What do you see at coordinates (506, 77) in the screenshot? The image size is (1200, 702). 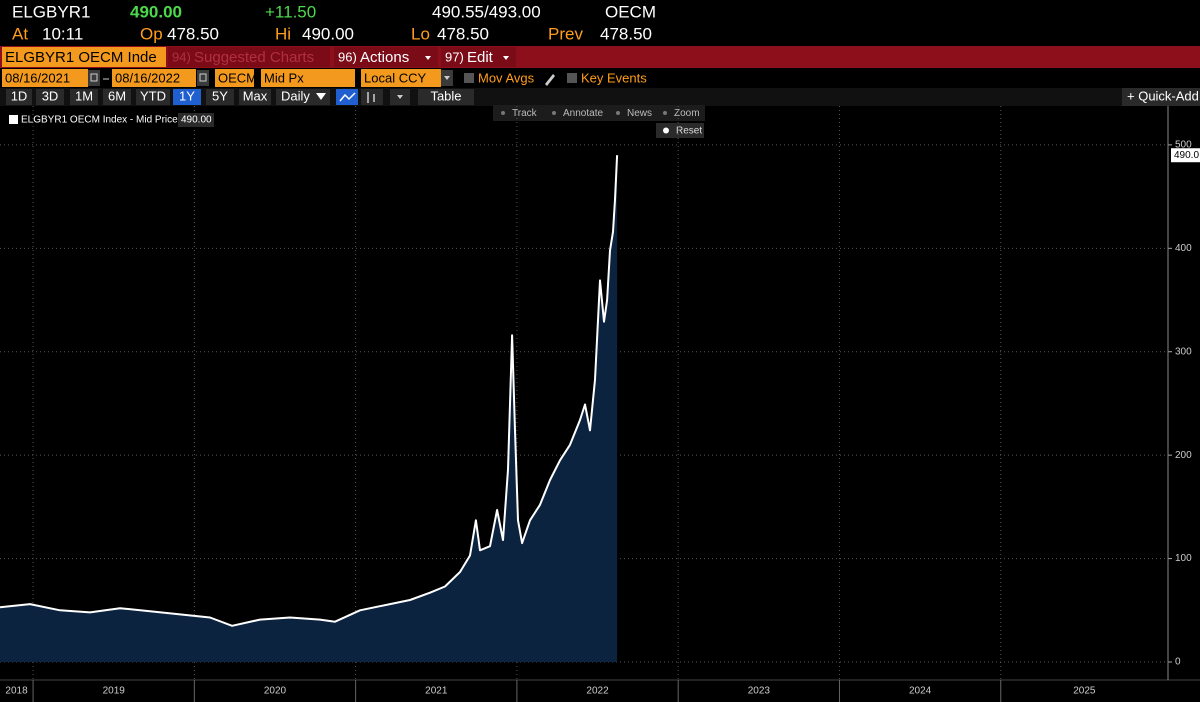 I see `checkbox-label: Mov Avgs` at bounding box center [506, 77].